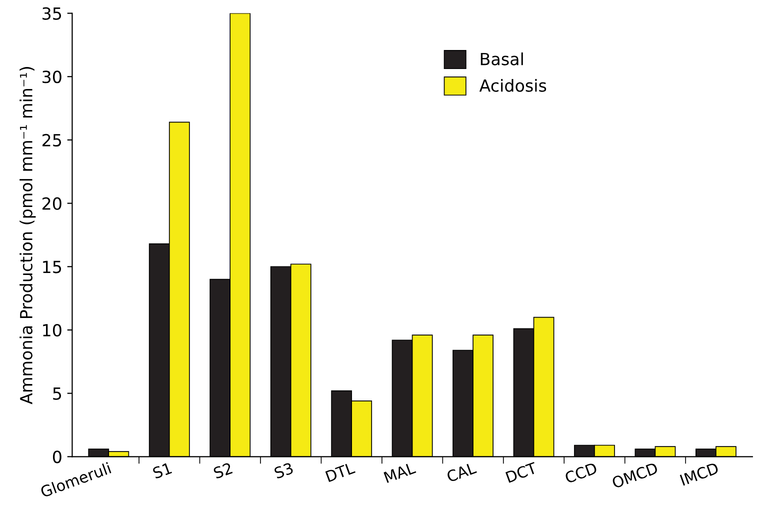  I want to click on y-tick-label: 10, so click(52, 330).